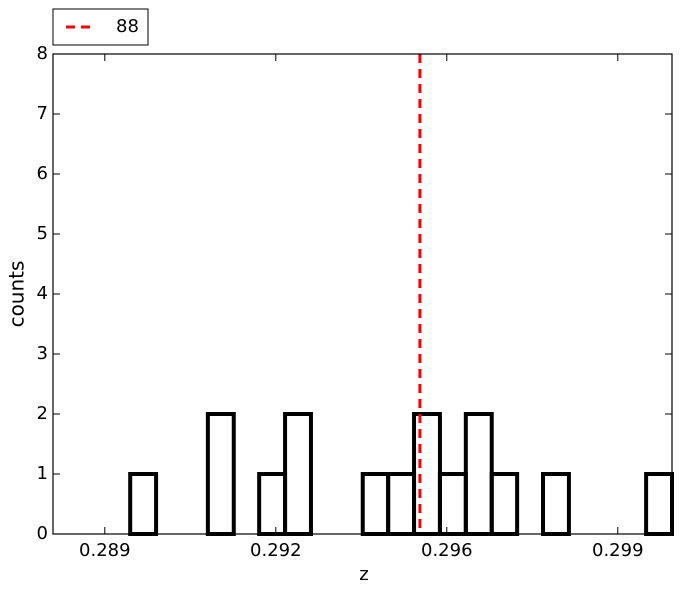 The width and height of the screenshot is (682, 595). Describe the element at coordinates (105, 550) in the screenshot. I see `x-tick-label: 0.289` at that location.